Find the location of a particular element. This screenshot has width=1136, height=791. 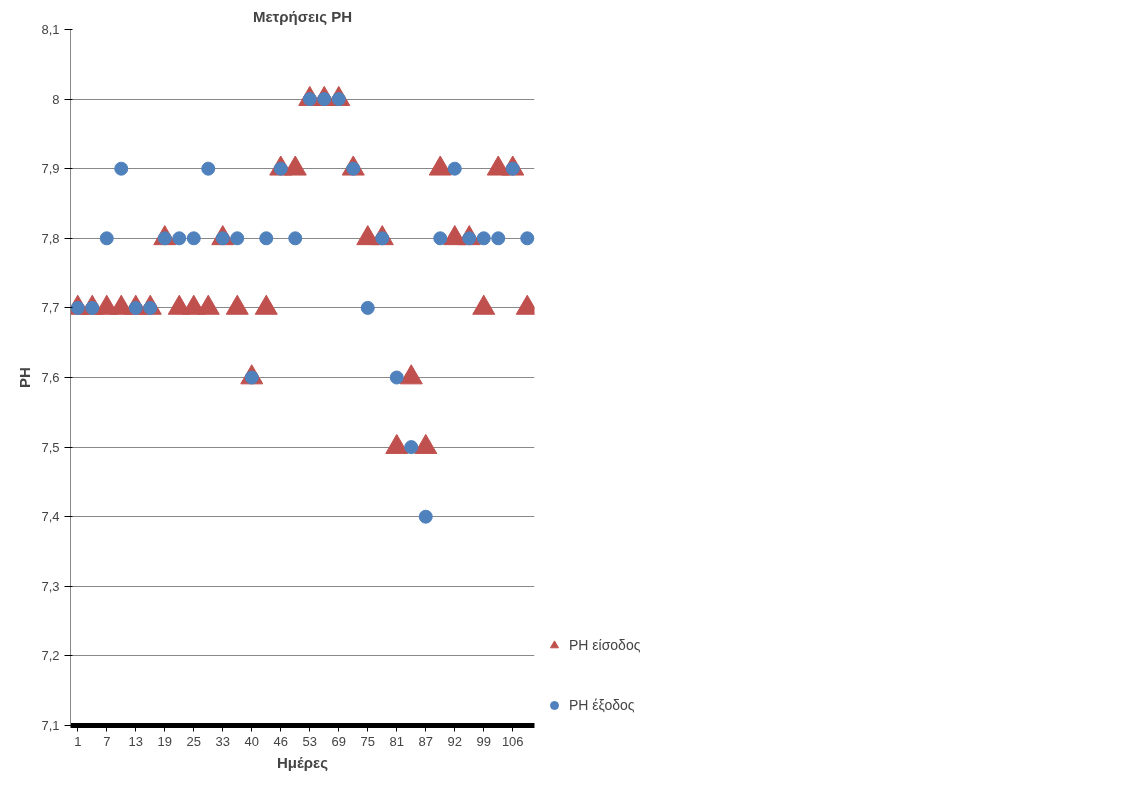

y-tick-label: 7,5 is located at coordinates (50, 447).